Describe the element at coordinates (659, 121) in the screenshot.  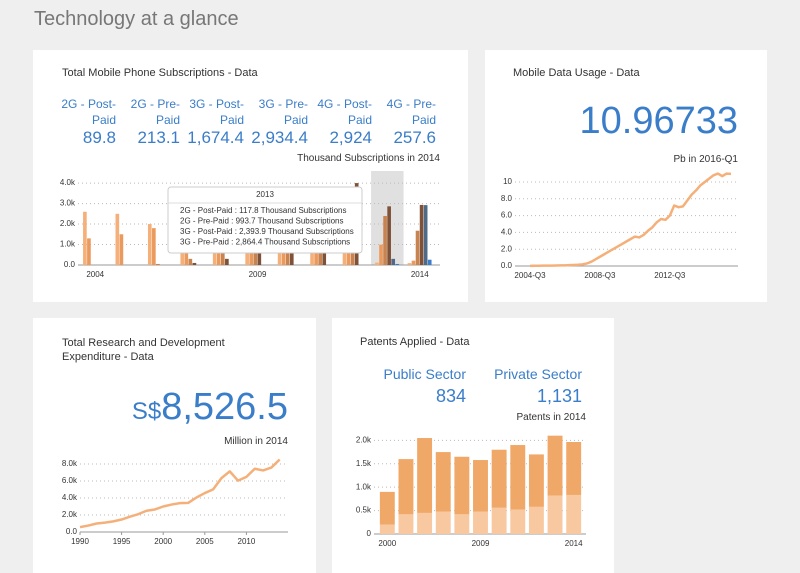
I see `big-number: 10.96733` at that location.